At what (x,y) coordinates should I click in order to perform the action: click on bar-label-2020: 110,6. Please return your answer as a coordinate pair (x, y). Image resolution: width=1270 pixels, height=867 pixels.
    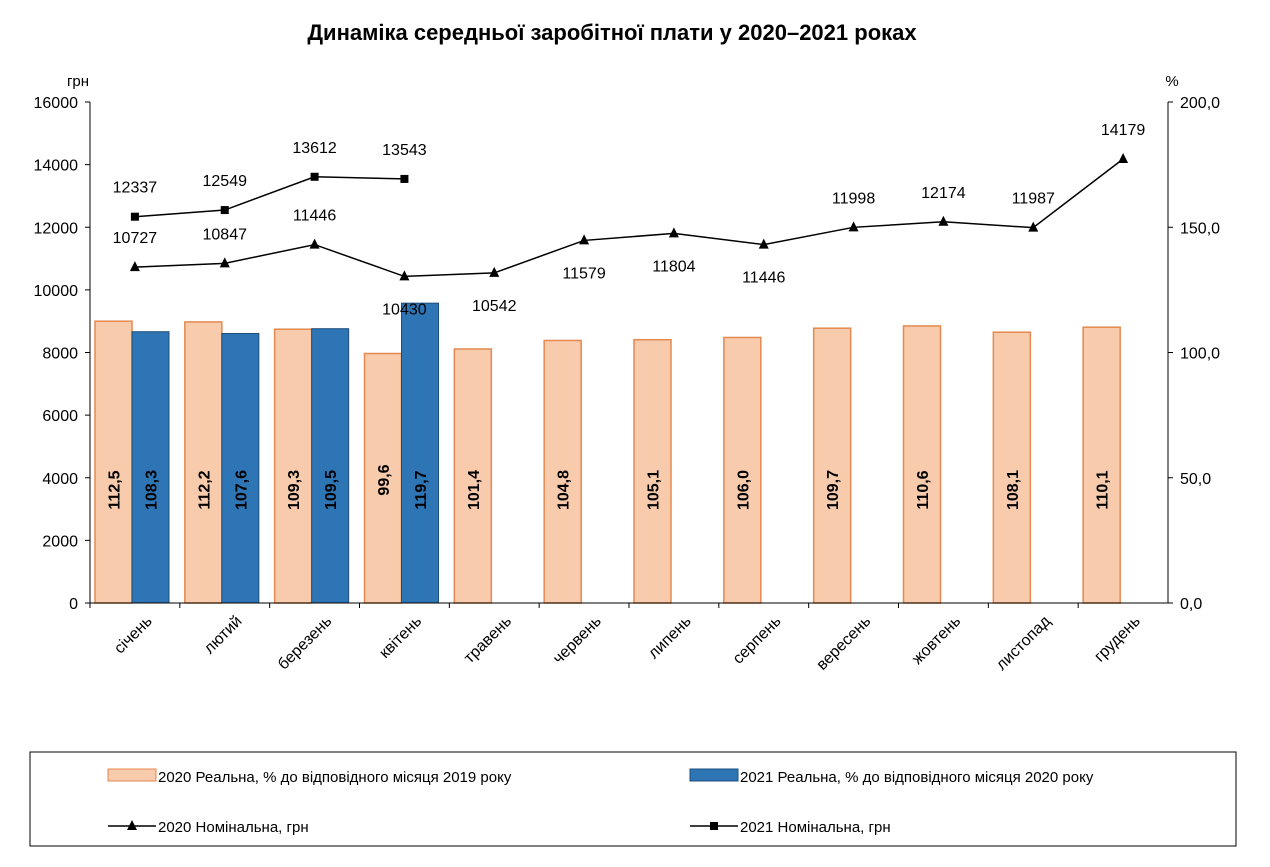
    Looking at the image, I should click on (923, 489).